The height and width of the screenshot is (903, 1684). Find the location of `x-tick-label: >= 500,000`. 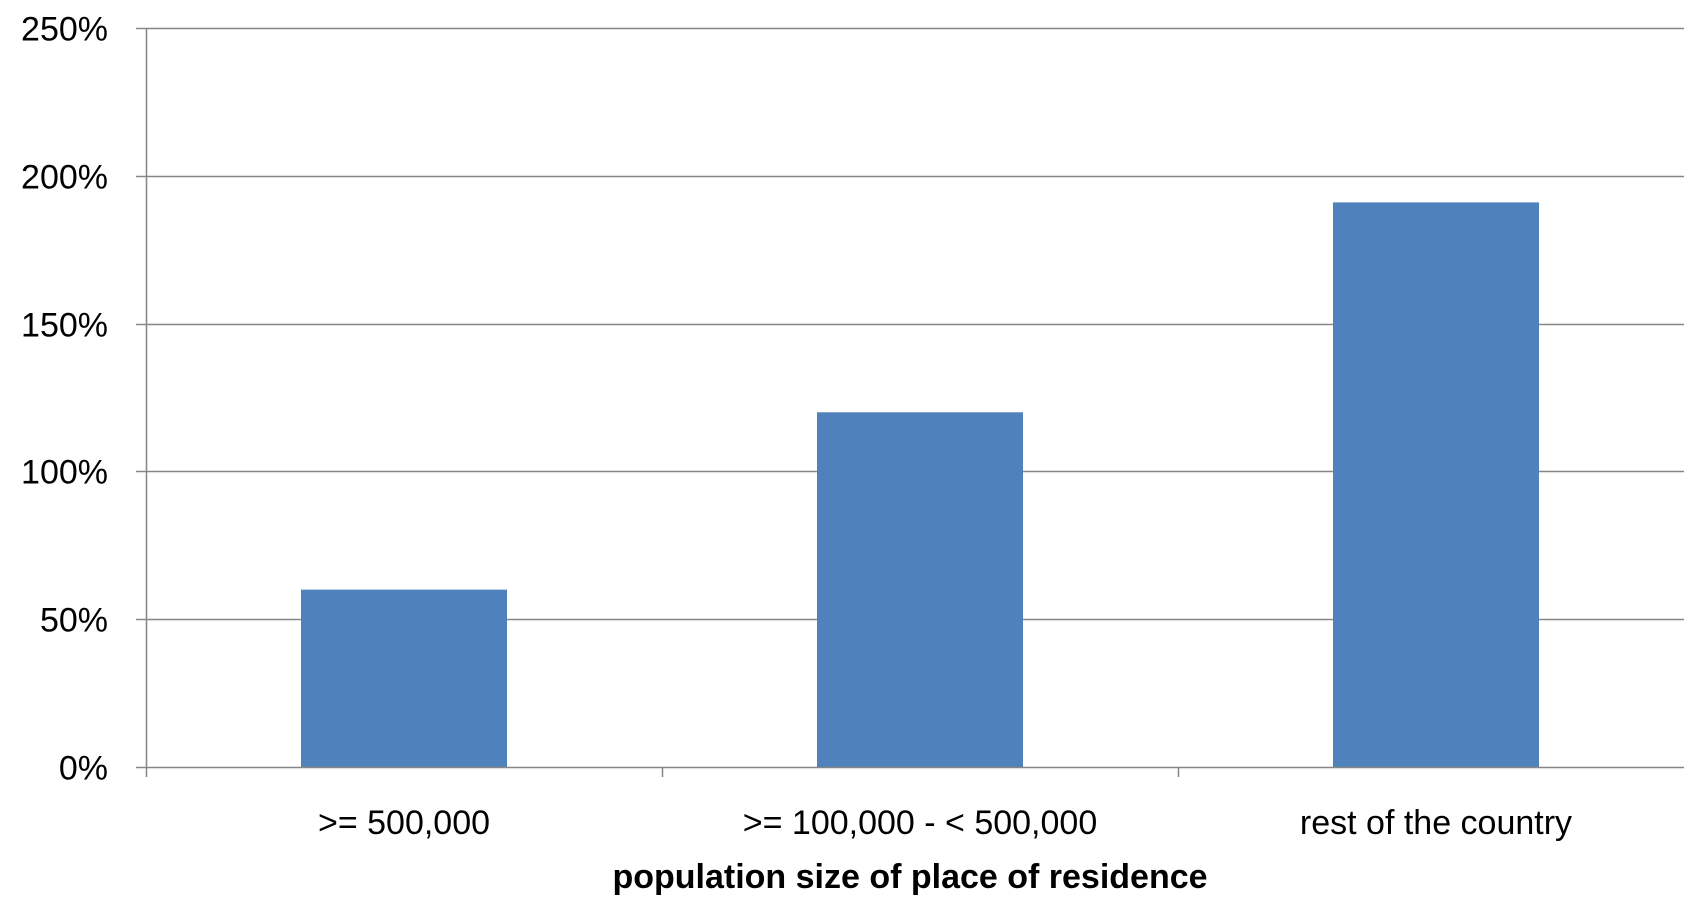

x-tick-label: >= 500,000 is located at coordinates (404, 823).